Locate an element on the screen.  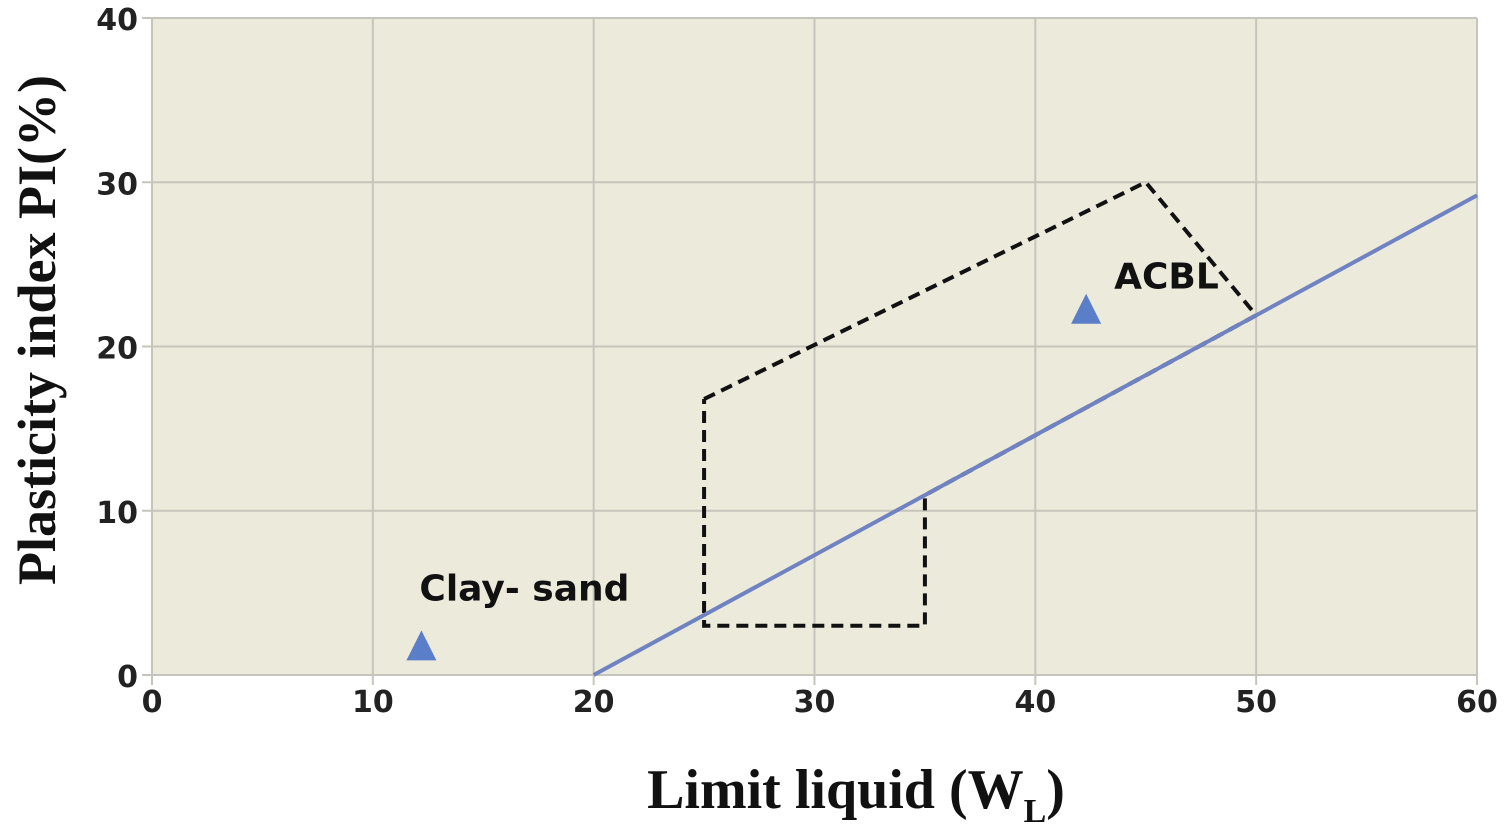
data-point-label: ACBL is located at coordinates (1166, 277).